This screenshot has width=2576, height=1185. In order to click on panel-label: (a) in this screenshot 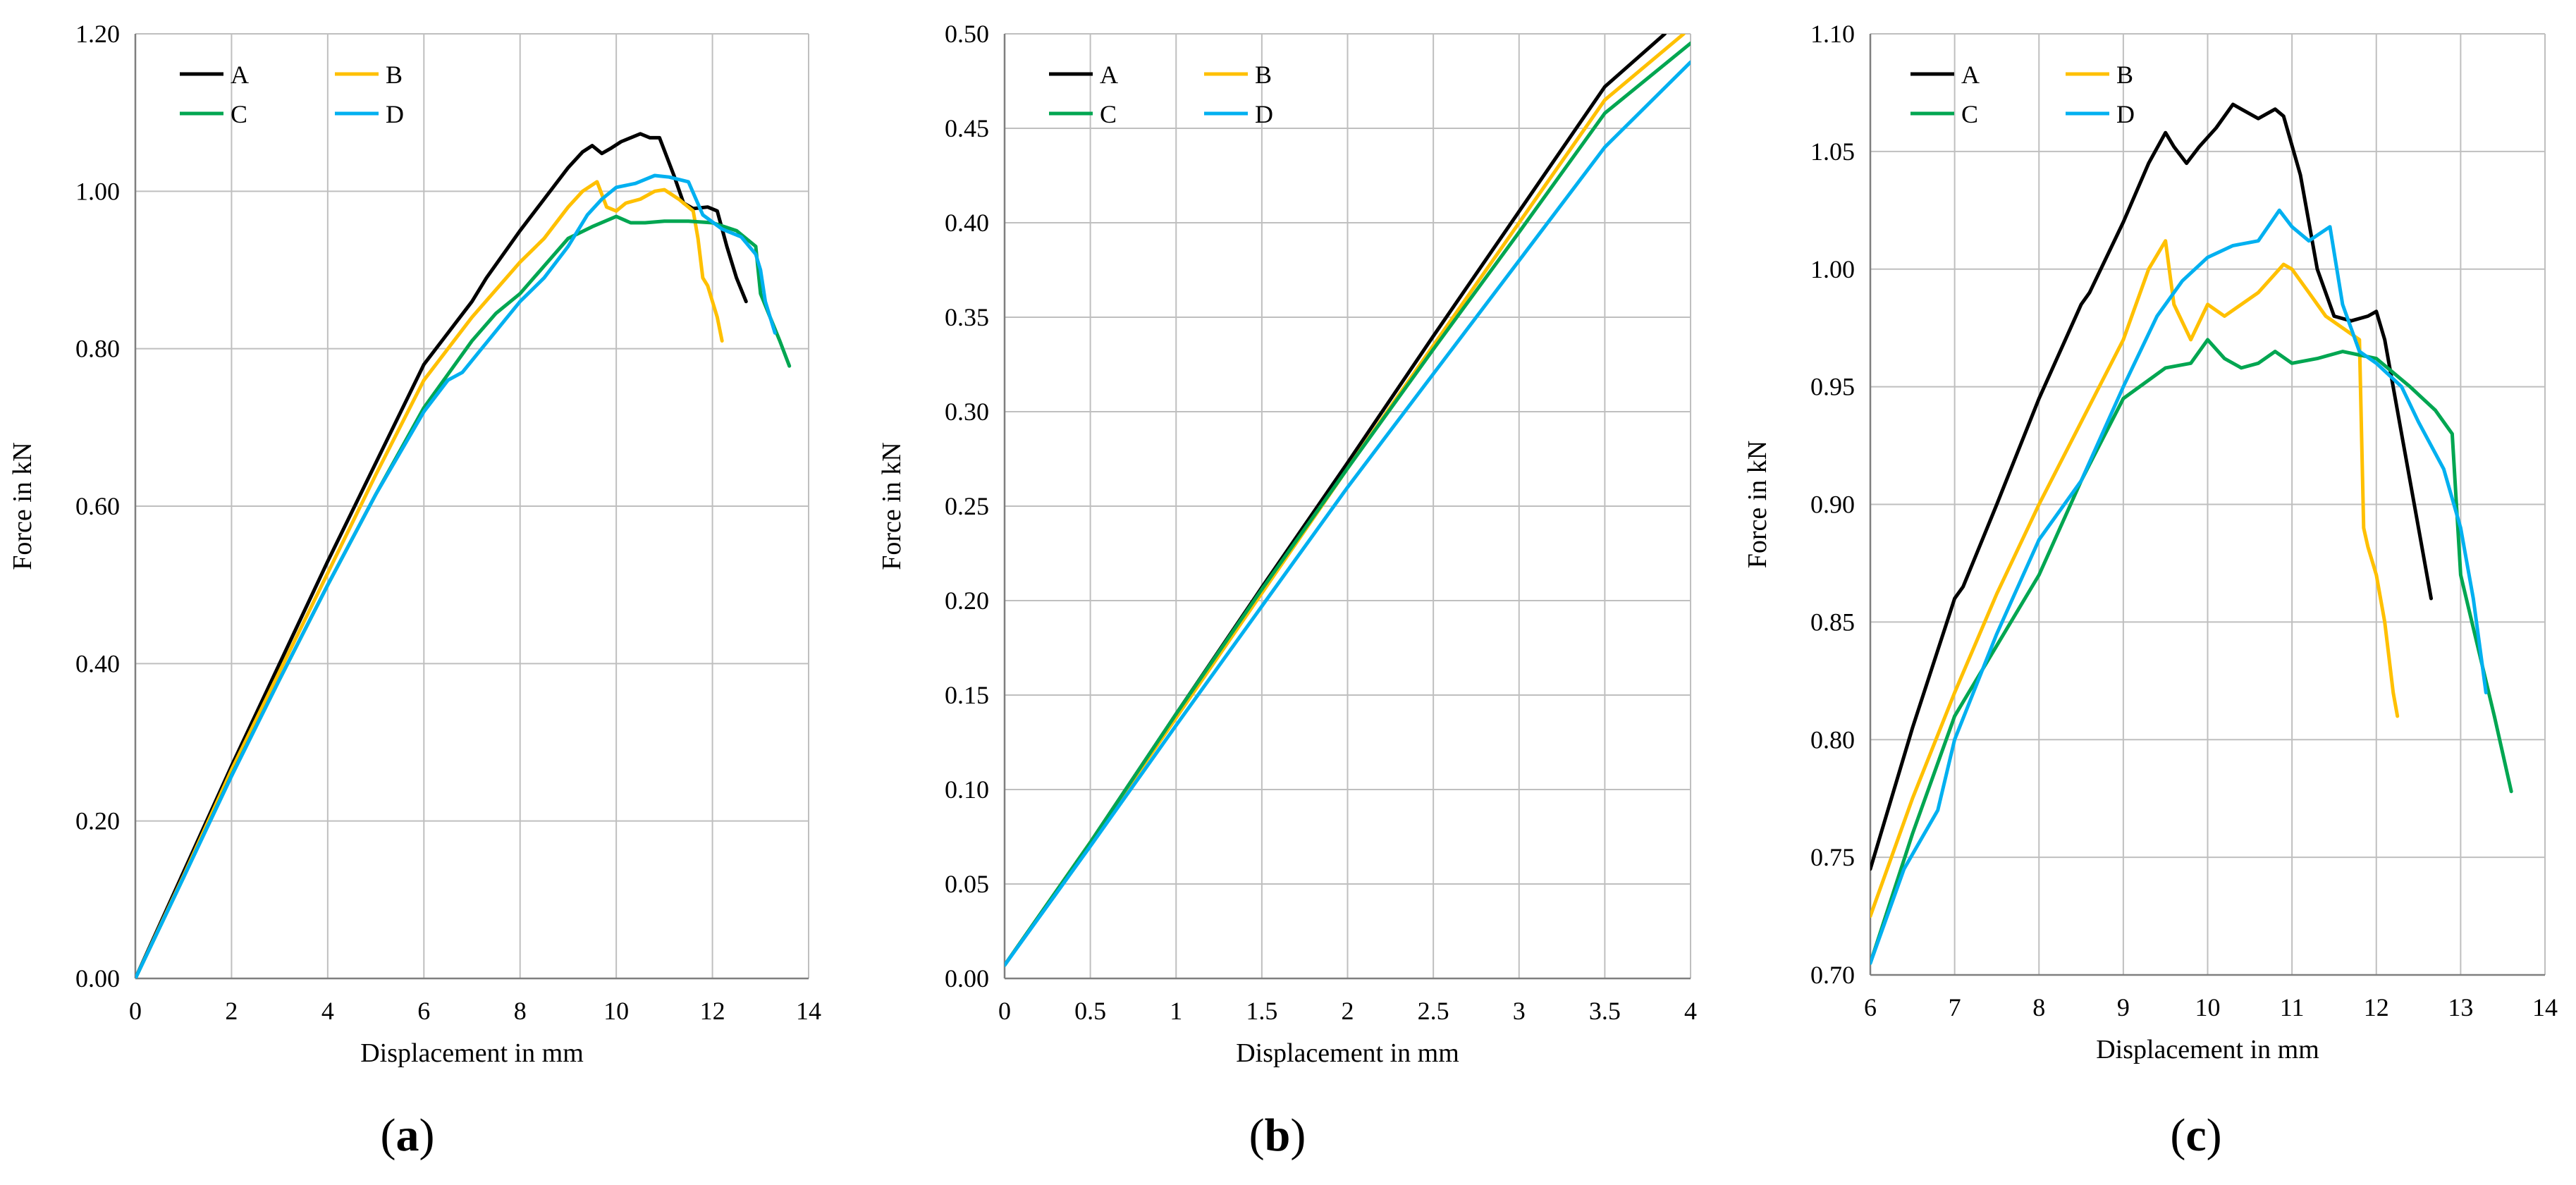, I will do `click(408, 1135)`.